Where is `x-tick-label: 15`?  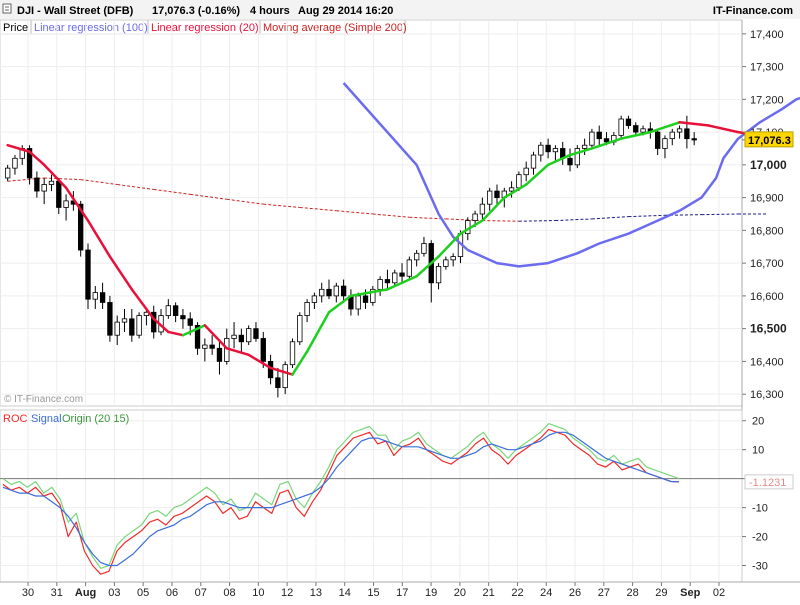 x-tick-label: 15 is located at coordinates (373, 593).